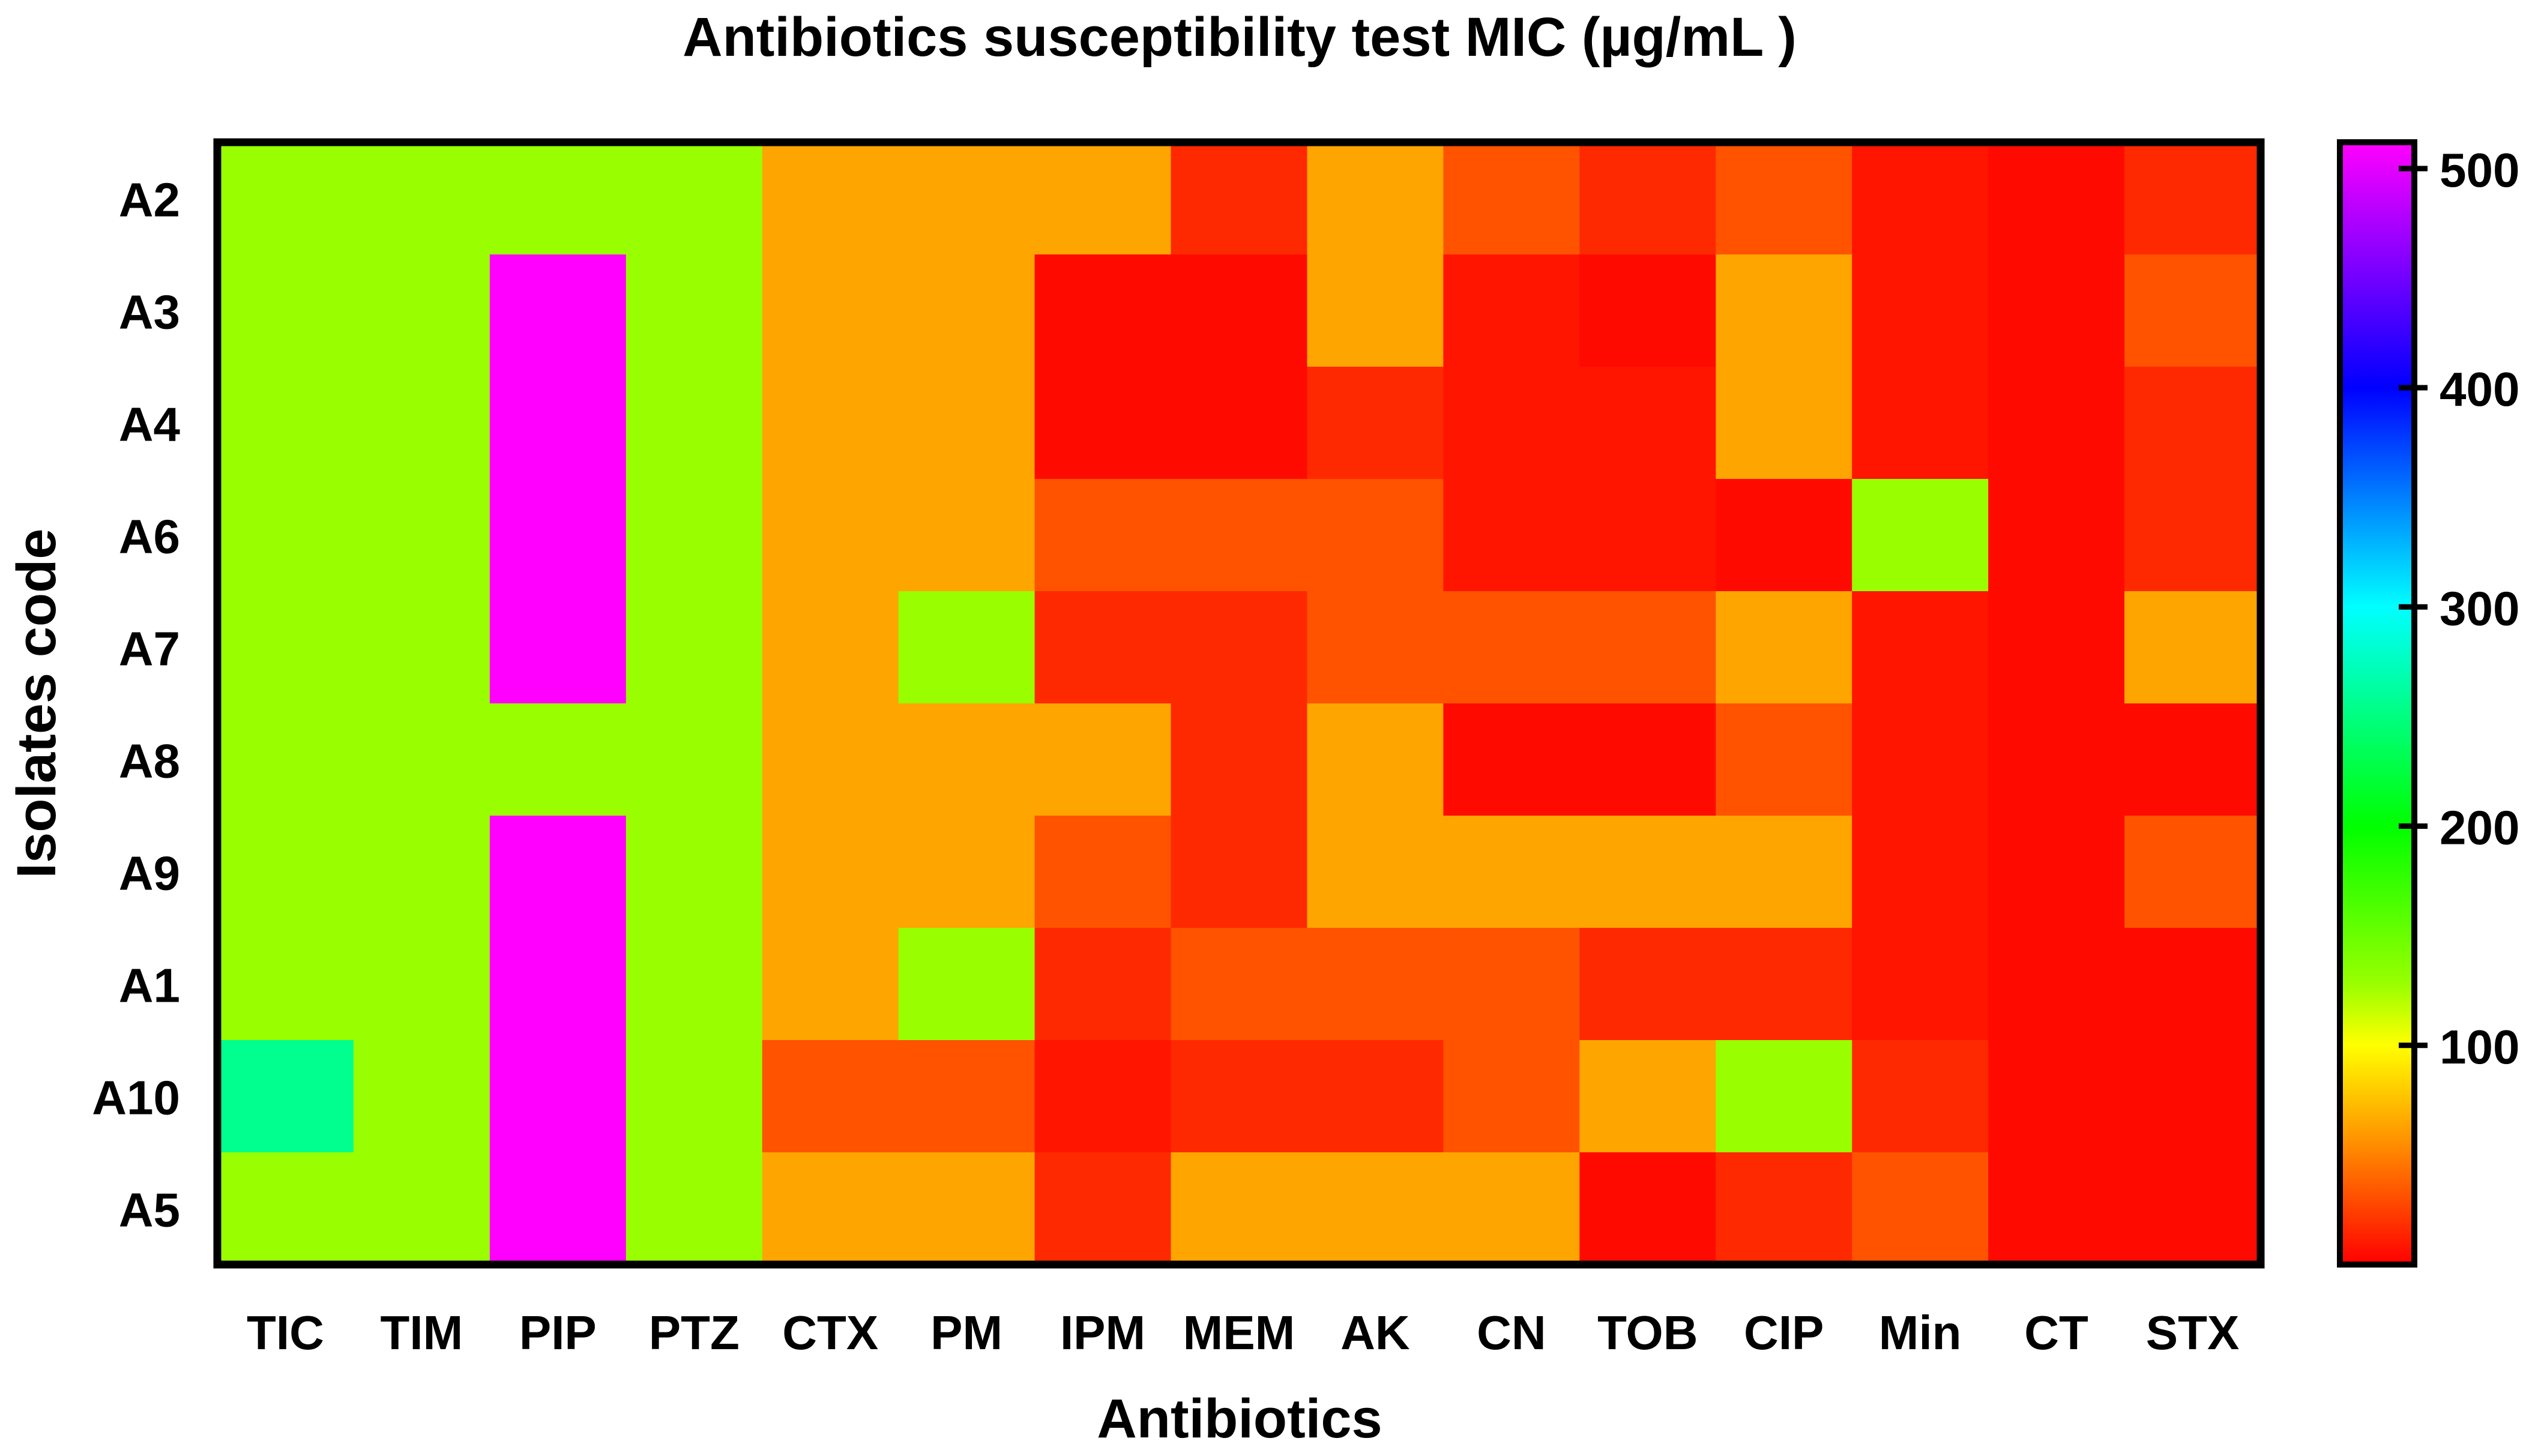 This screenshot has height=1456, width=2541. Describe the element at coordinates (2192, 310) in the screenshot. I see `heatmap-cell-A3-STX` at that location.